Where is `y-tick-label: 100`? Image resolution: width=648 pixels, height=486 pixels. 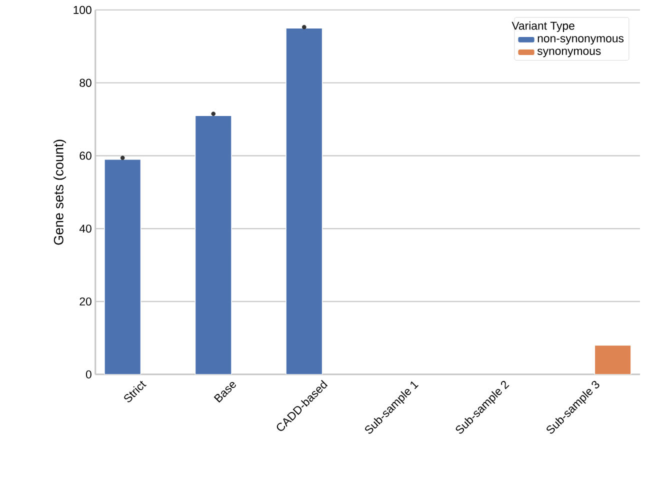 y-tick-label: 100 is located at coordinates (83, 10).